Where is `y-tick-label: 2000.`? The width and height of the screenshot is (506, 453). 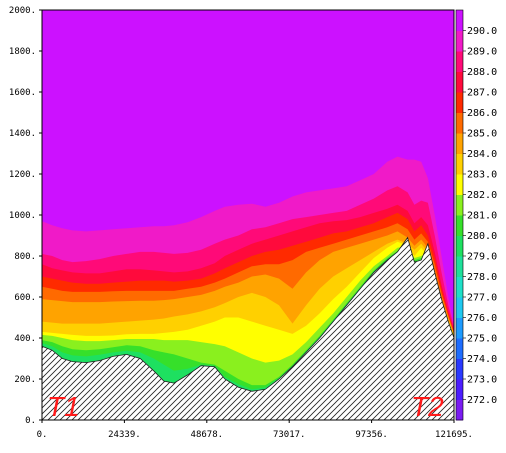
y-tick-label: 2000. is located at coordinates (22, 11).